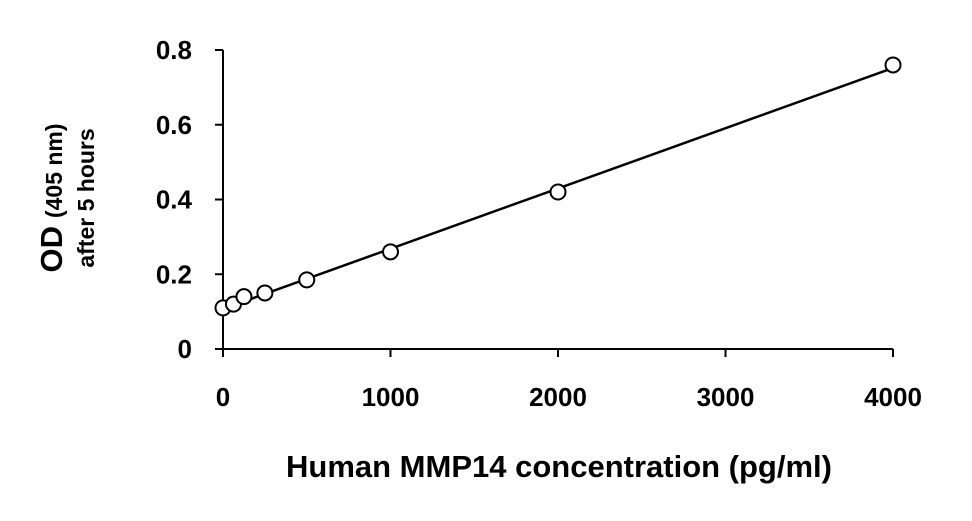 This screenshot has width=972, height=521. What do you see at coordinates (174, 200) in the screenshot?
I see `y-tick-label: 0.4` at bounding box center [174, 200].